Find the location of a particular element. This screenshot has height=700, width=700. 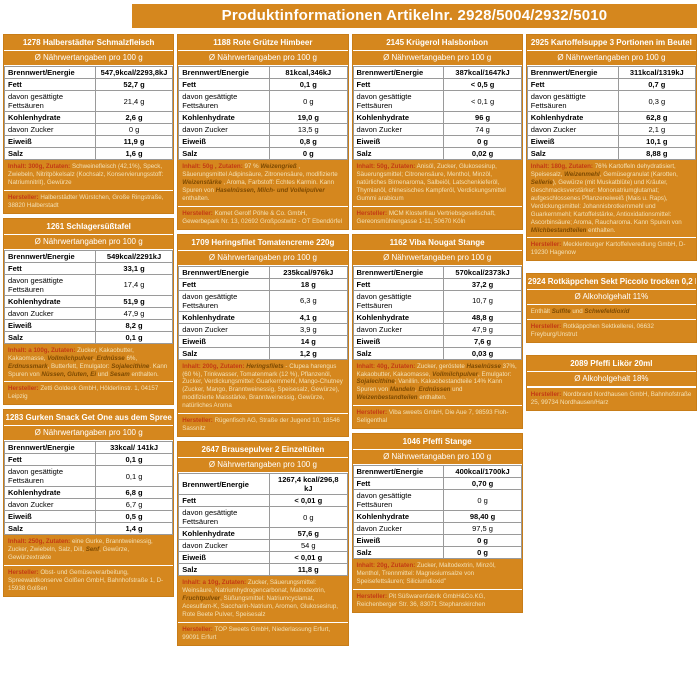

nutrition-row: Eiweiß 11,9 g is located at coordinates (89, 141).